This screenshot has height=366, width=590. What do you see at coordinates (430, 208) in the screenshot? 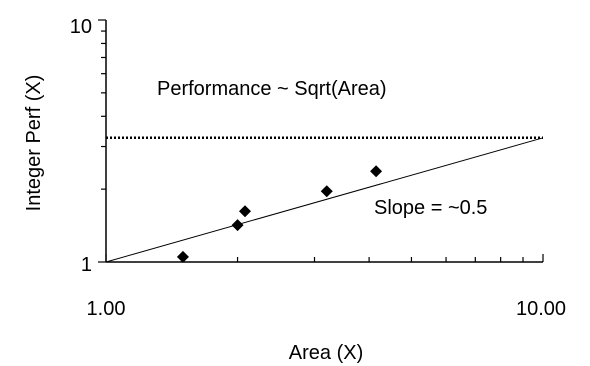
I see `annotation-slope: Slope = ~0.5` at bounding box center [430, 208].